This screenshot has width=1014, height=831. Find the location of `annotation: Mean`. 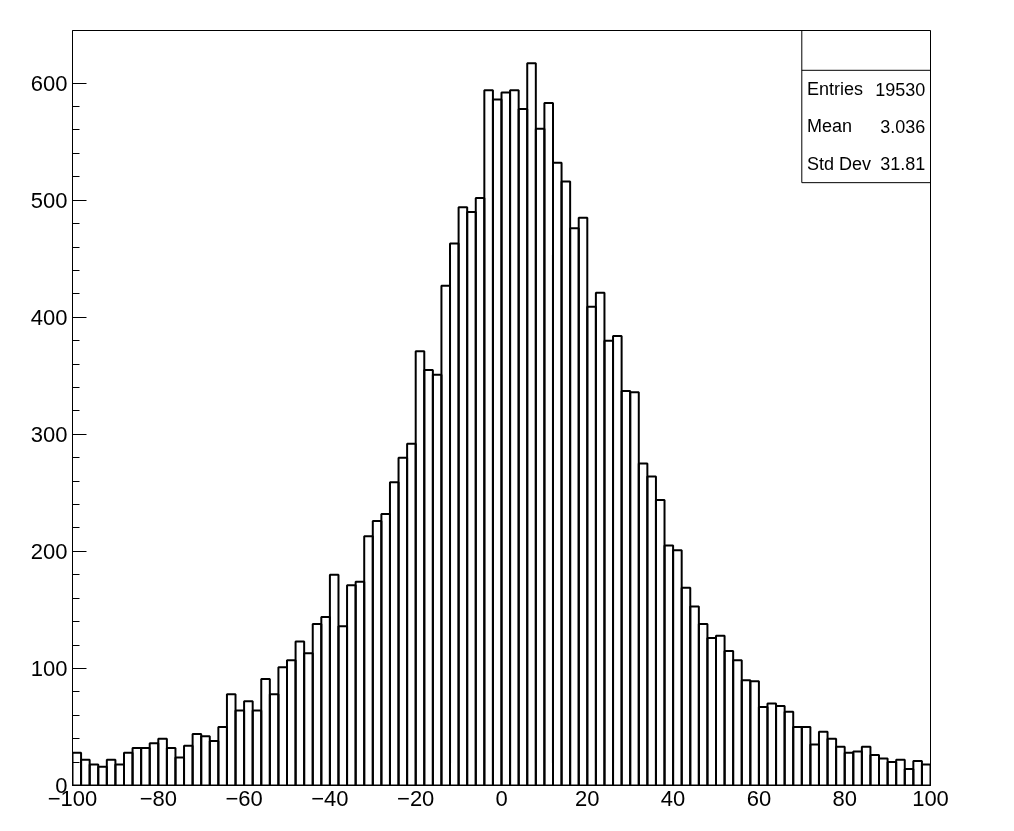

annotation: Mean is located at coordinates (829, 126).